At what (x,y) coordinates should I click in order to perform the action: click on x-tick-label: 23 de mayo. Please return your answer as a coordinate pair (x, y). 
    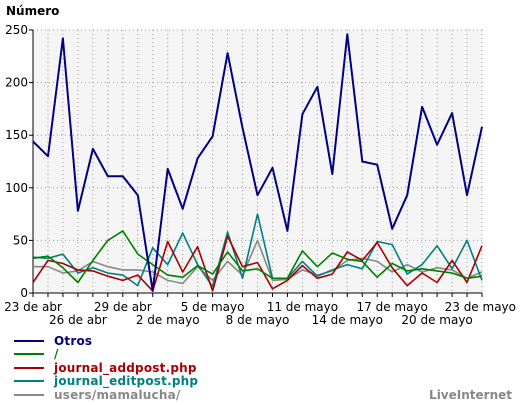
    Looking at the image, I should click on (480, 307).